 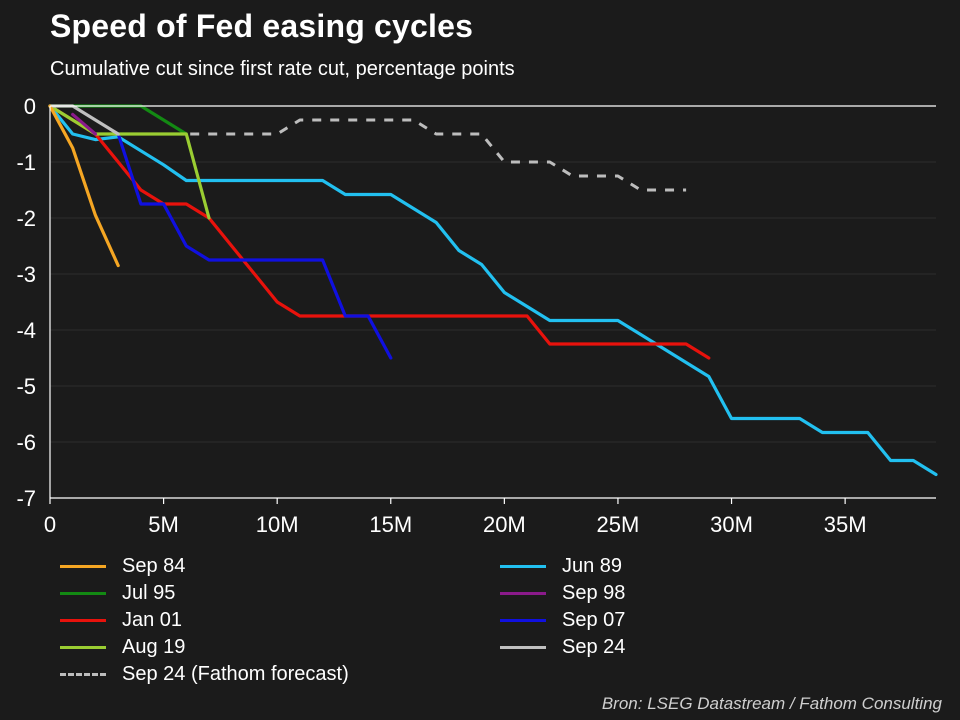 I want to click on series-line-sep-24-fathom-forecast, so click(x=402, y=155).